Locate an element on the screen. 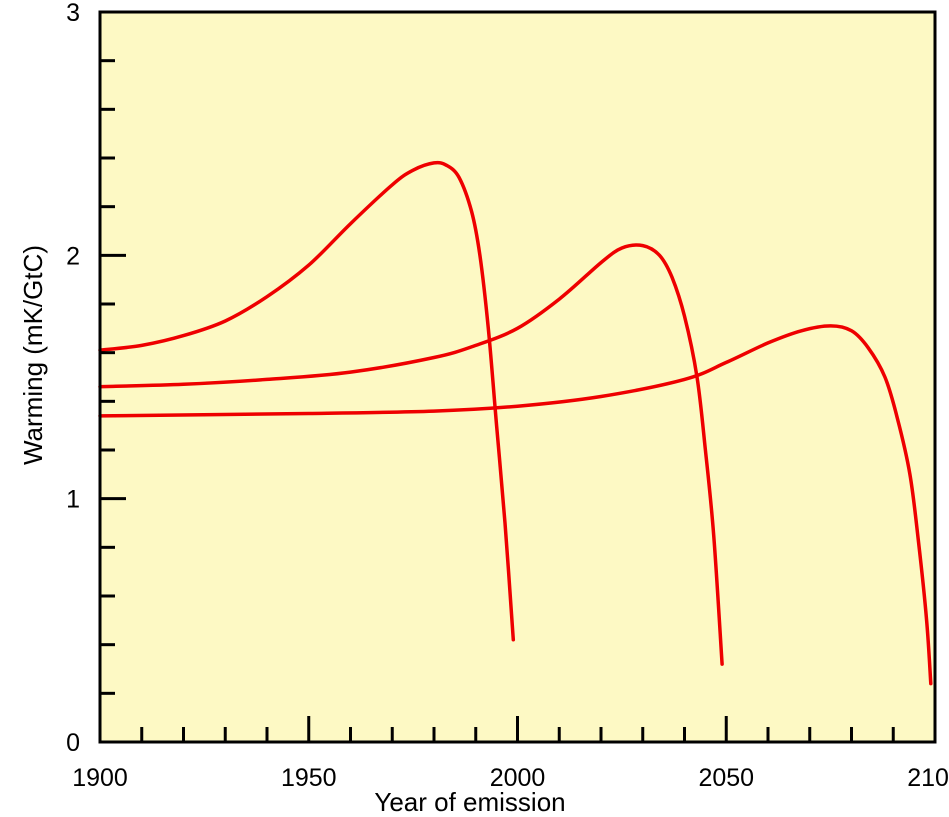 This screenshot has height=817, width=949. y-tick-label: 3 is located at coordinates (73, 13).